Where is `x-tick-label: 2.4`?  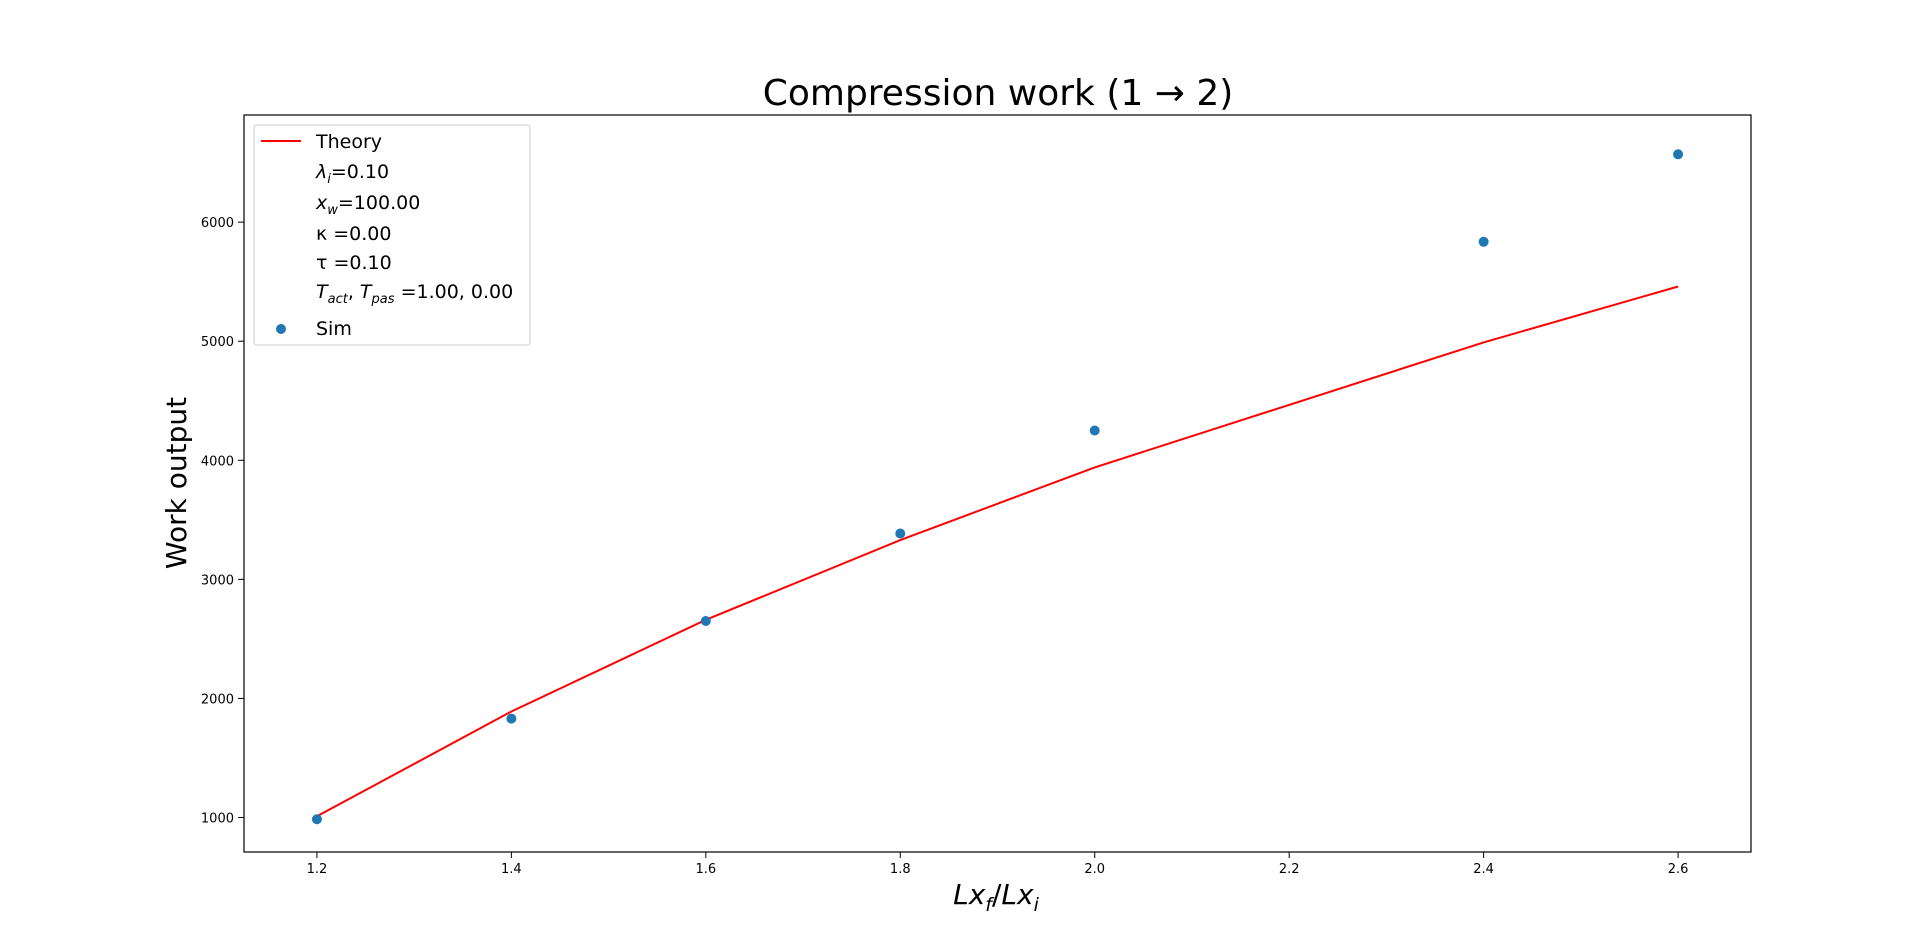
x-tick-label: 2.4 is located at coordinates (1483, 869).